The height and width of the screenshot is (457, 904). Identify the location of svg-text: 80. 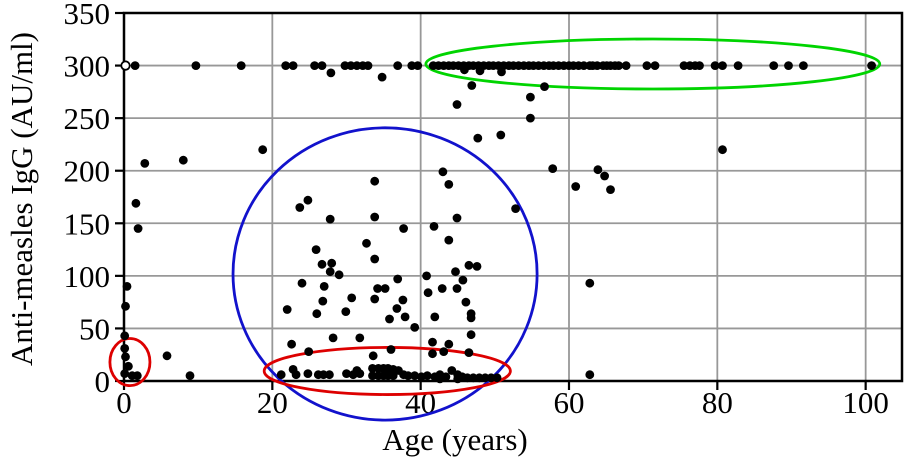
(717, 402).